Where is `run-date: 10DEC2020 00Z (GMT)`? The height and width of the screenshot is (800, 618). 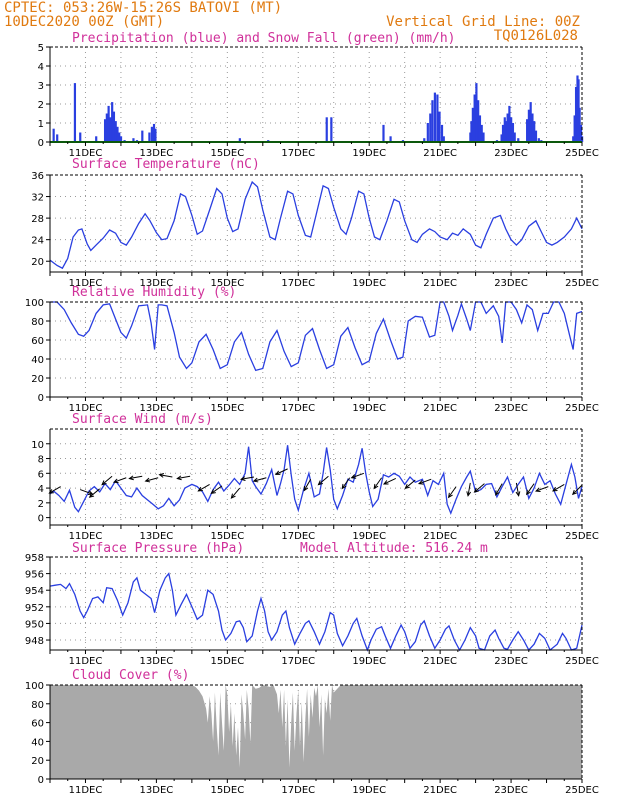 run-date: 10DEC2020 00Z (GMT) is located at coordinates (84, 22).